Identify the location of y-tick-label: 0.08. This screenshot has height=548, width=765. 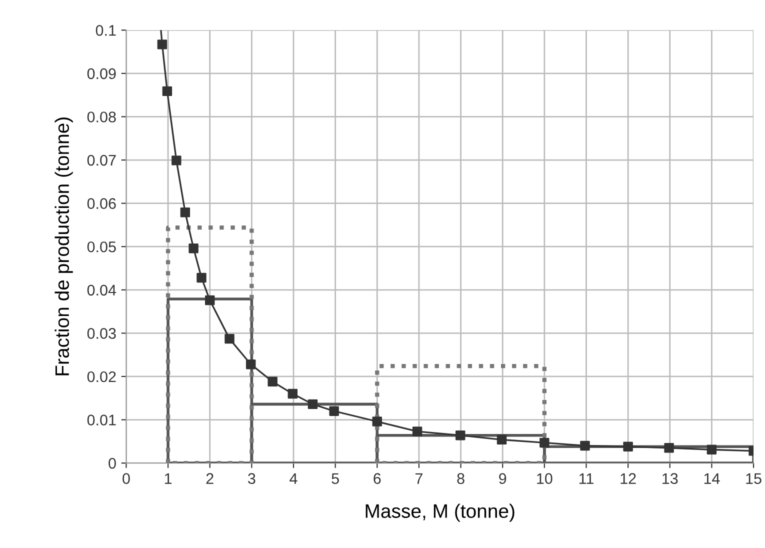
(101, 117).